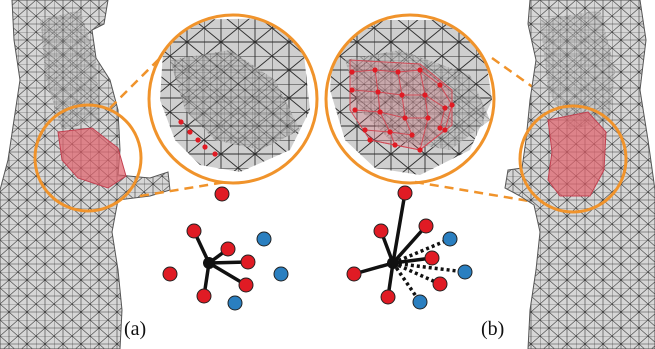 The image size is (655, 349). What do you see at coordinates (92, 158) in the screenshot?
I see `highlight-region-left` at bounding box center [92, 158].